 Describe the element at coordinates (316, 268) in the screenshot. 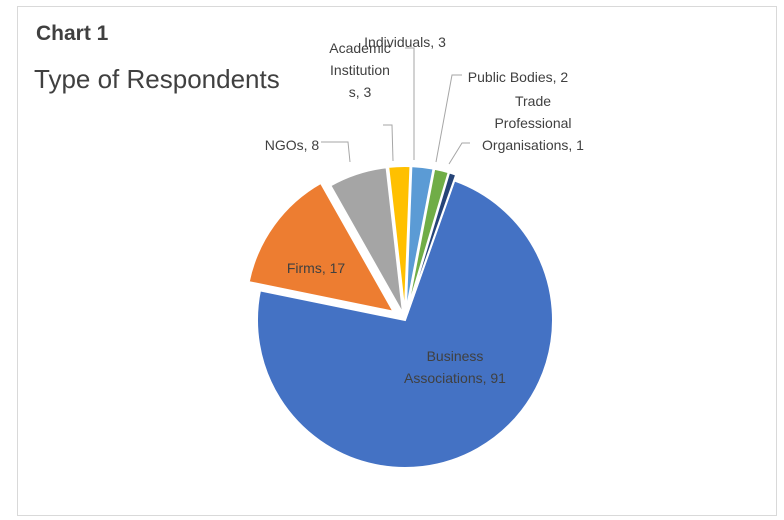

I see `data-label: Firms, 17` at that location.